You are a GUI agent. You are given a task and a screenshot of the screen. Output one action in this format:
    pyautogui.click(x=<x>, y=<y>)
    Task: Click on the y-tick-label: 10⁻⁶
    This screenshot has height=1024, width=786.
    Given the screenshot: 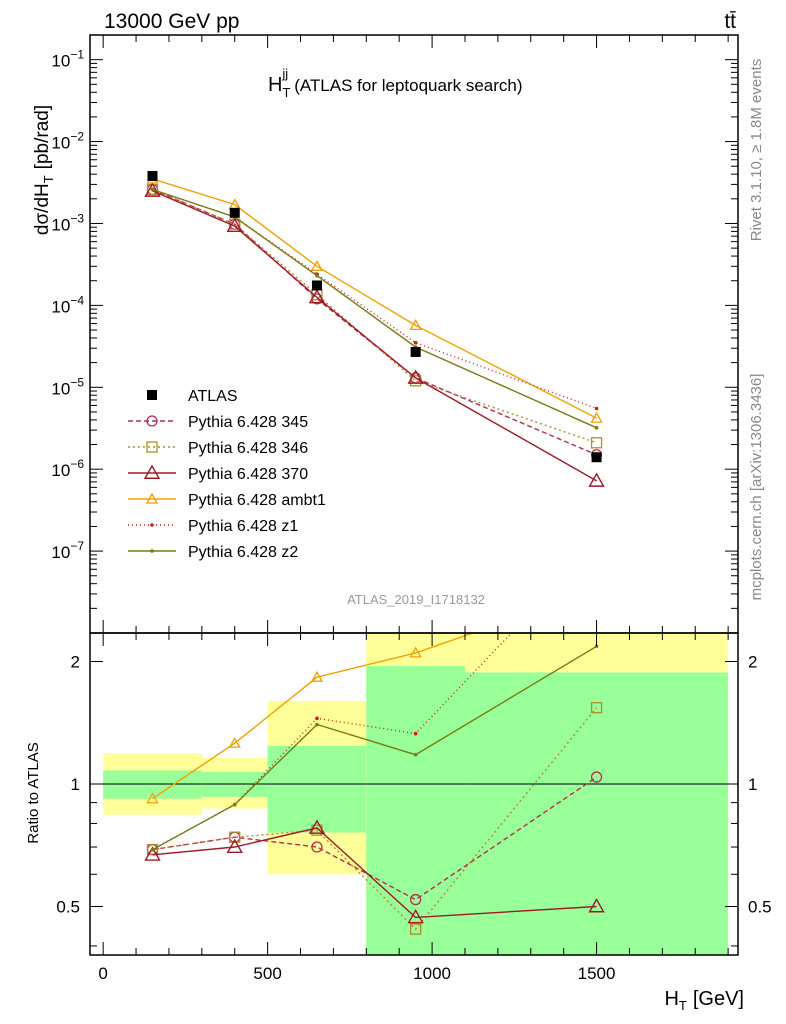 What is the action you would take?
    pyautogui.click(x=67, y=468)
    